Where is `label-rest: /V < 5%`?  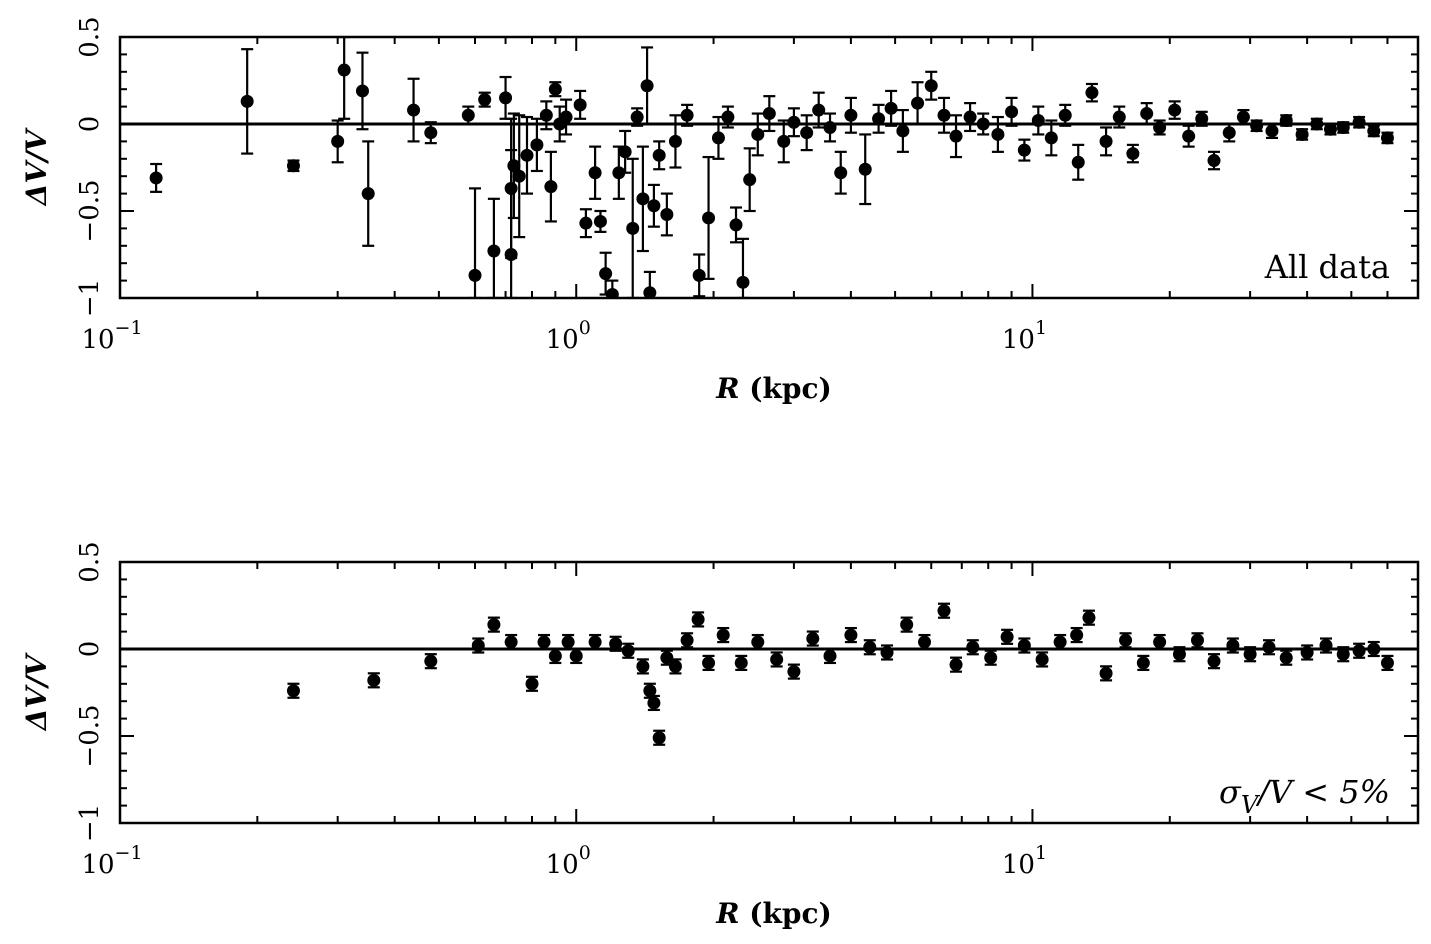
label-rest: /V < 5% is located at coordinates (1322, 792).